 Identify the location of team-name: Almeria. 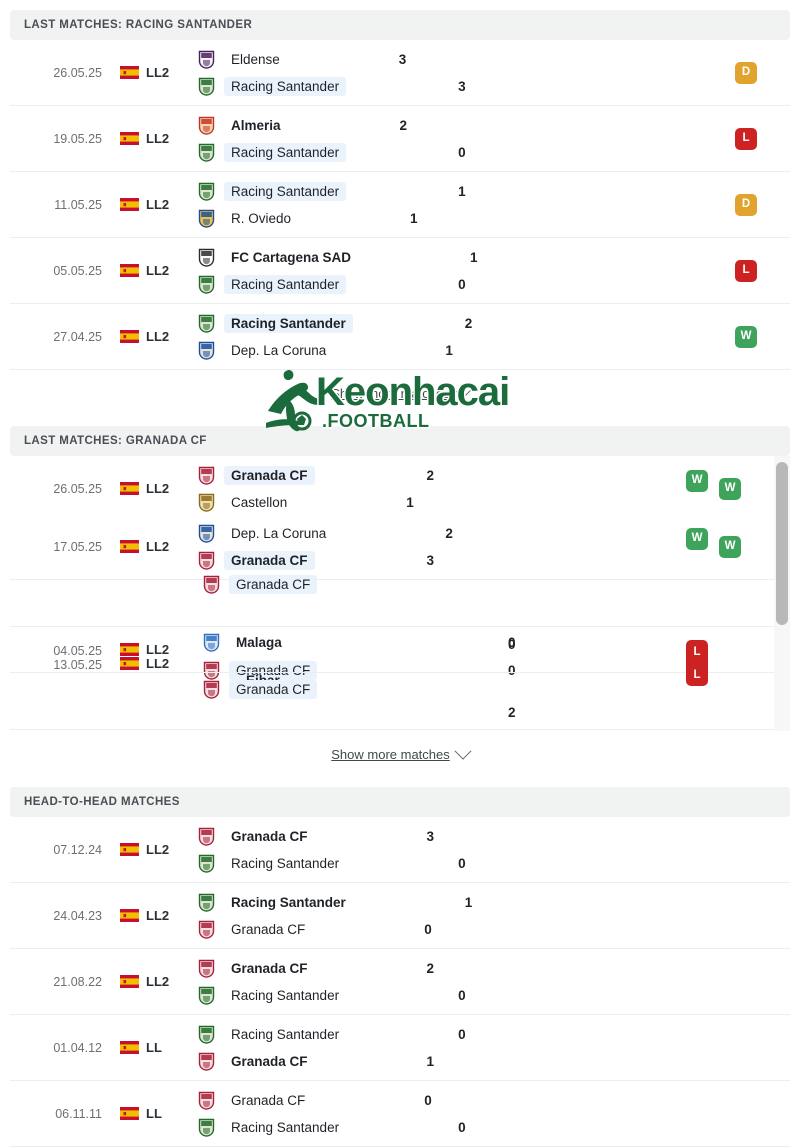
(256, 125).